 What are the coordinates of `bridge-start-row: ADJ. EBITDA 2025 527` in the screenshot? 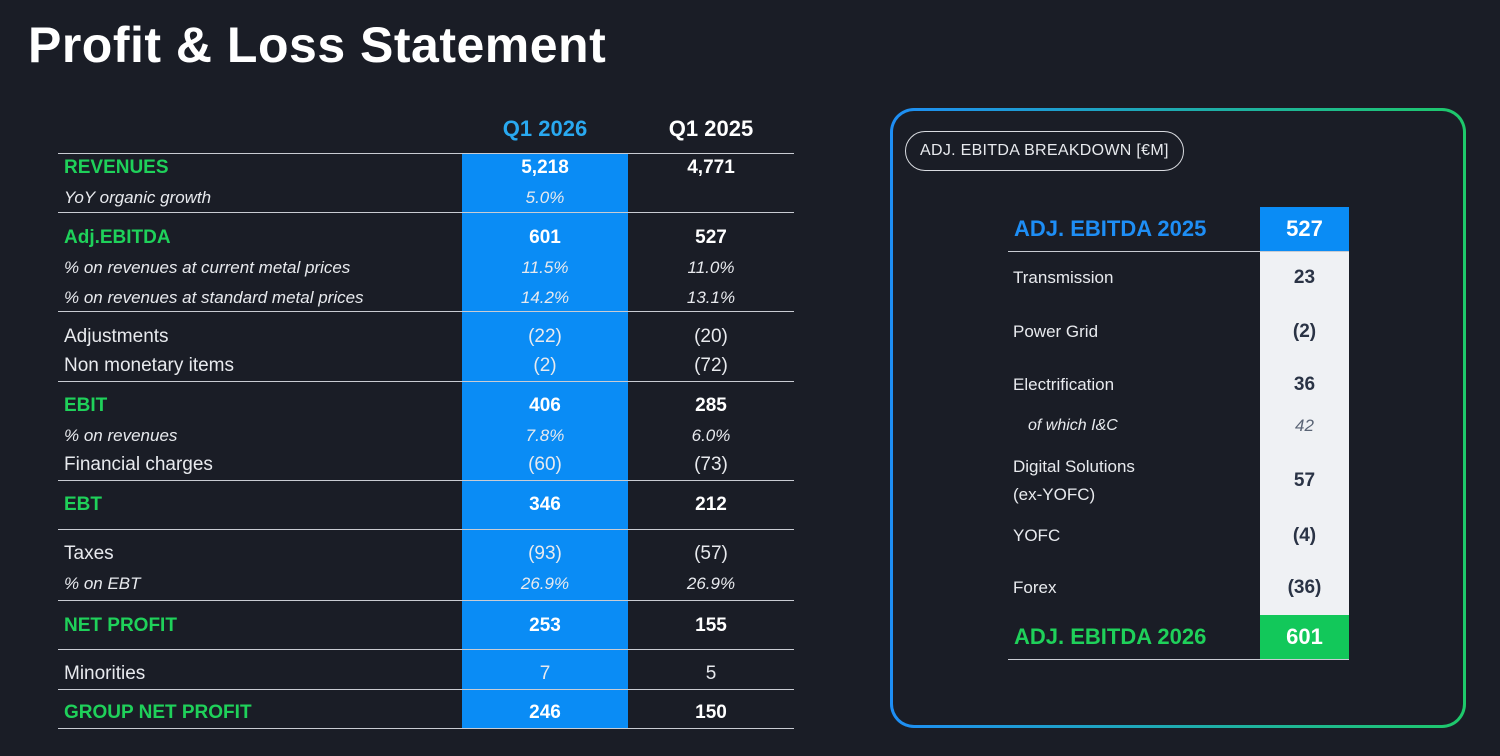 It's located at (1178, 229).